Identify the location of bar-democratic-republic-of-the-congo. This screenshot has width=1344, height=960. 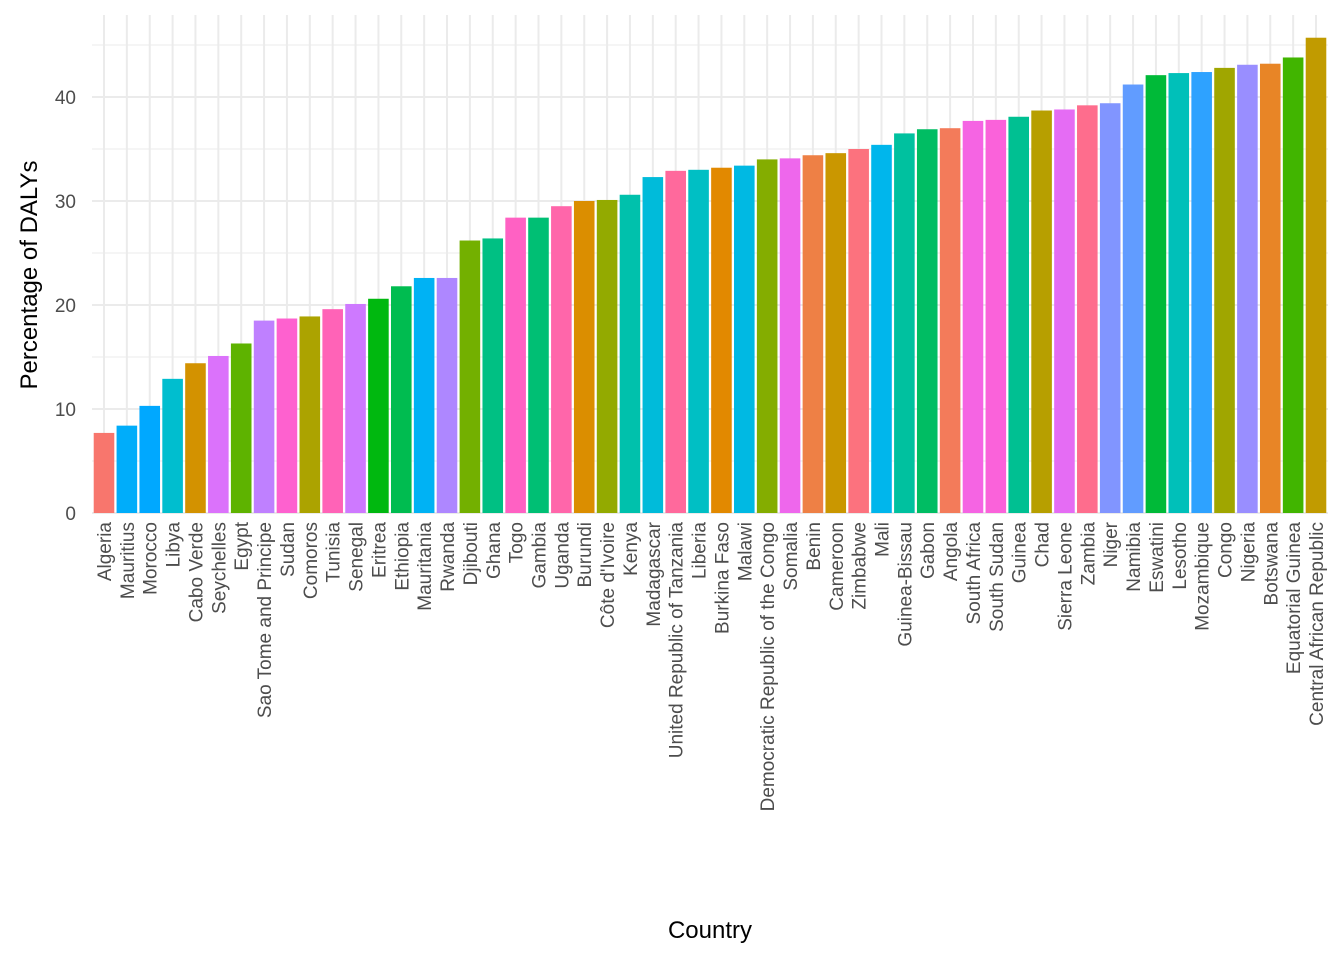
(767, 336).